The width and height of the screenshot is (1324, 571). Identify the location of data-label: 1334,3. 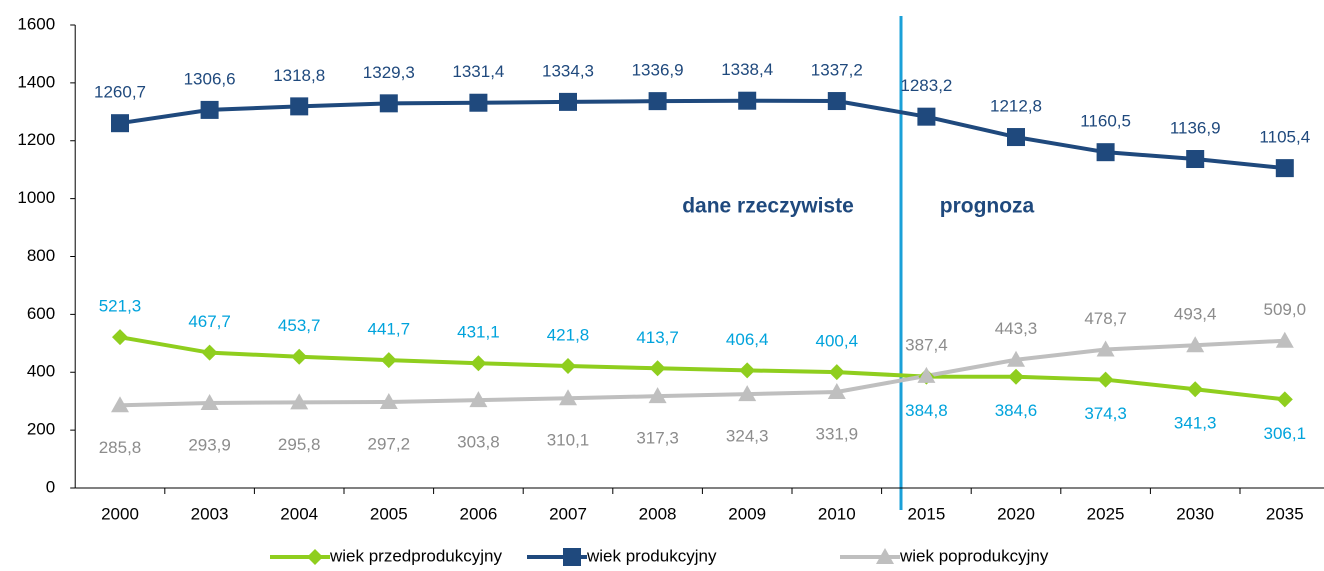
(568, 70).